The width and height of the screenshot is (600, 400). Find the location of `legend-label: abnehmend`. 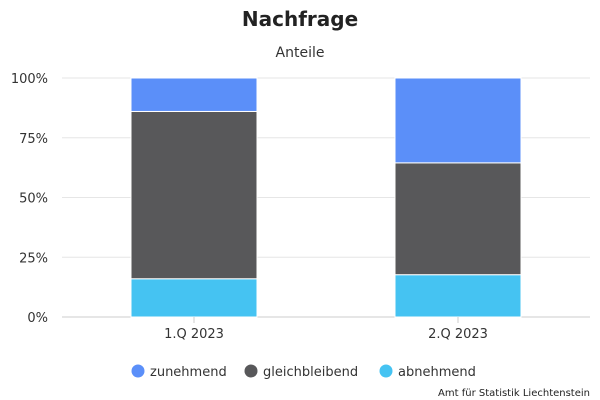

legend-label: abnehmend is located at coordinates (437, 372).